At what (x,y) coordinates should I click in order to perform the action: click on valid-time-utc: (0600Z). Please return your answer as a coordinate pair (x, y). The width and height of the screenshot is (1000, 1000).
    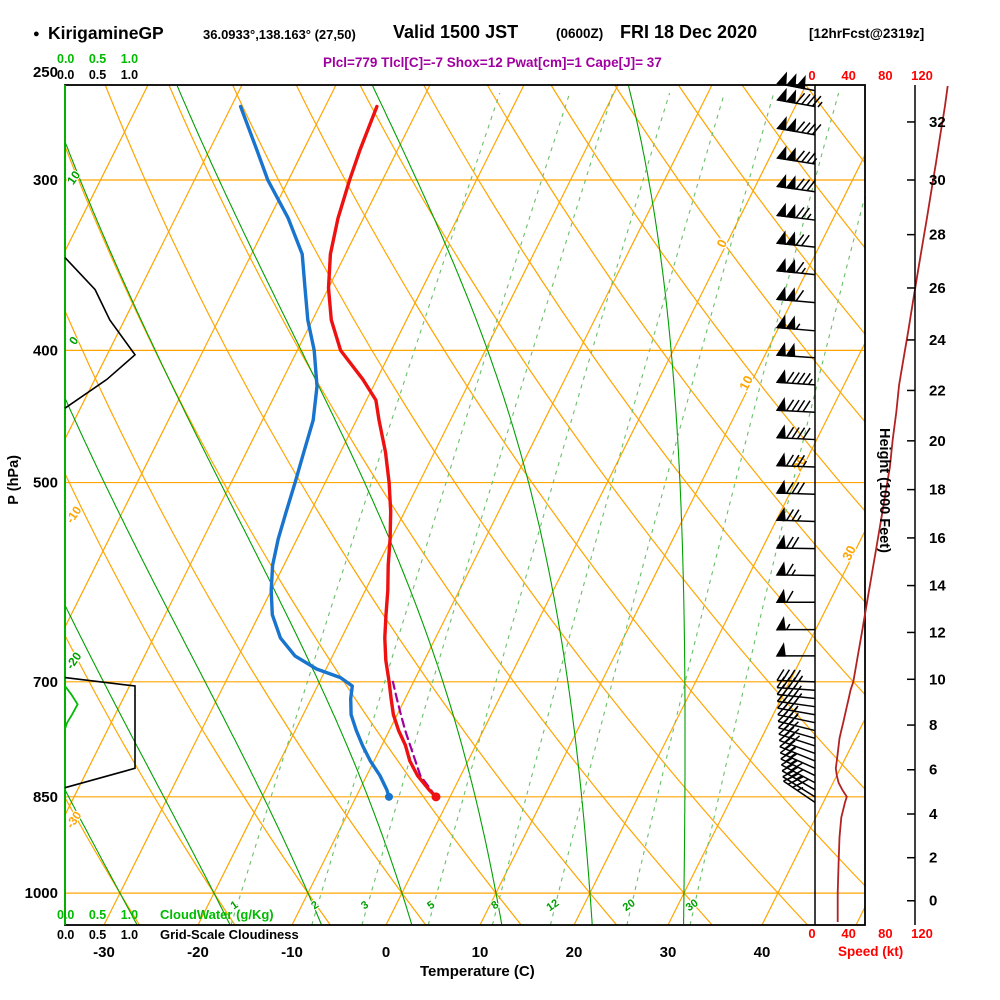
    Looking at the image, I should click on (580, 33).